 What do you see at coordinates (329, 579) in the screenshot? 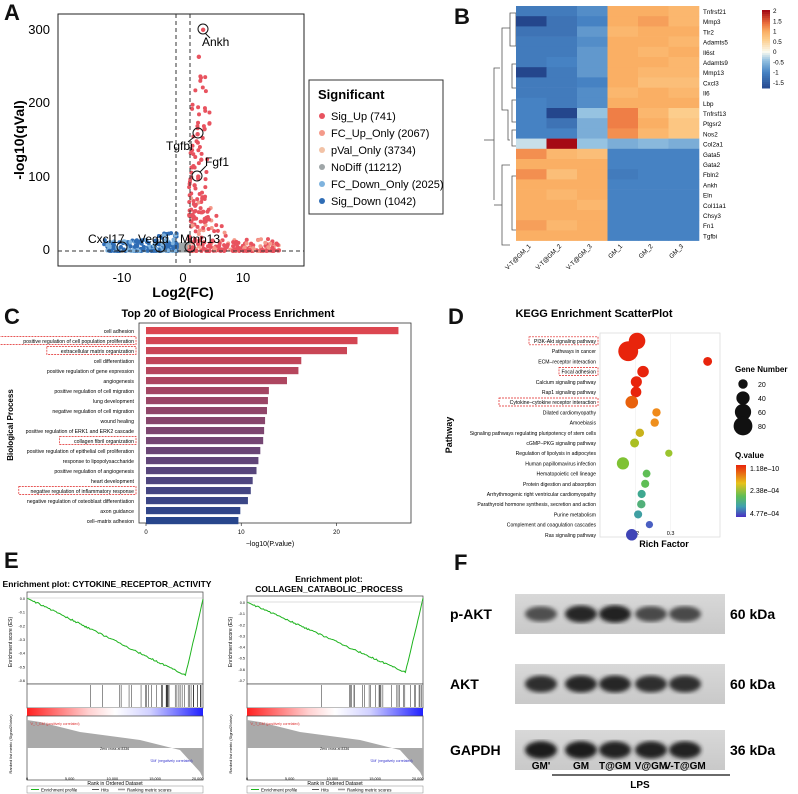
I see `gsea2-title-1: Enrichment plot:` at bounding box center [329, 579].